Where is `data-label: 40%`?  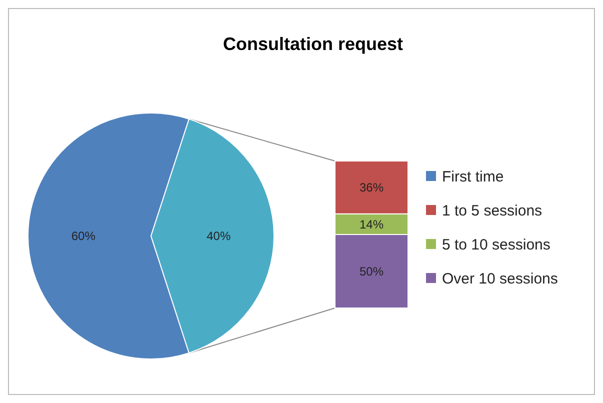 data-label: 40% is located at coordinates (218, 236).